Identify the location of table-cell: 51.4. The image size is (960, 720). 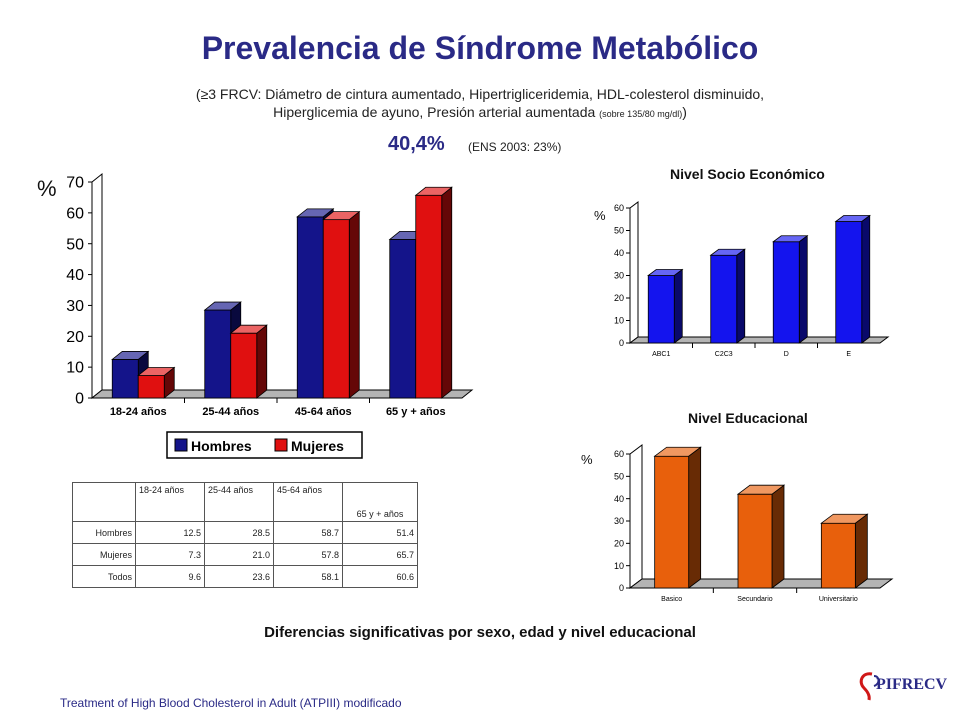
(380, 532).